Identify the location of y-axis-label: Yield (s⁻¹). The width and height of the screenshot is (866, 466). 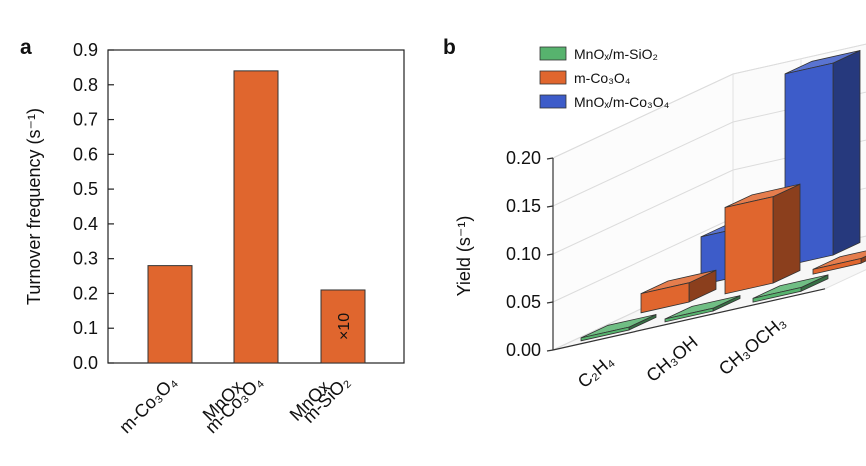
(464, 256).